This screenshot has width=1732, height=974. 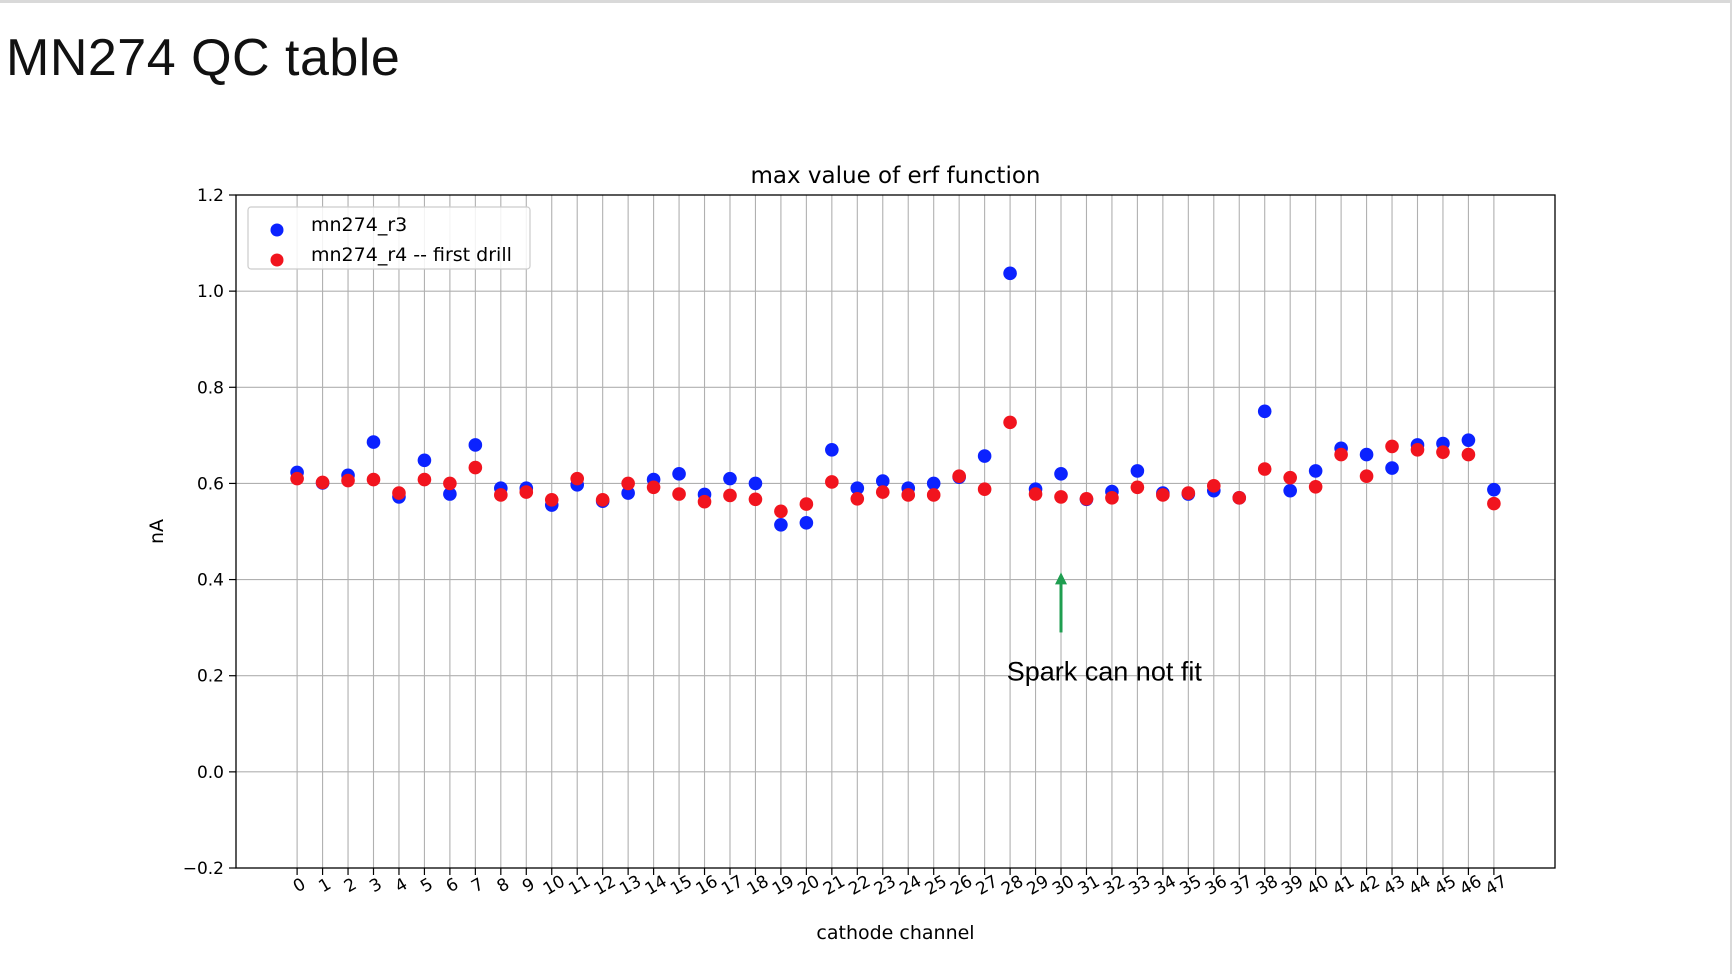 What do you see at coordinates (656, 886) in the screenshot?
I see `x-tick-label: 14` at bounding box center [656, 886].